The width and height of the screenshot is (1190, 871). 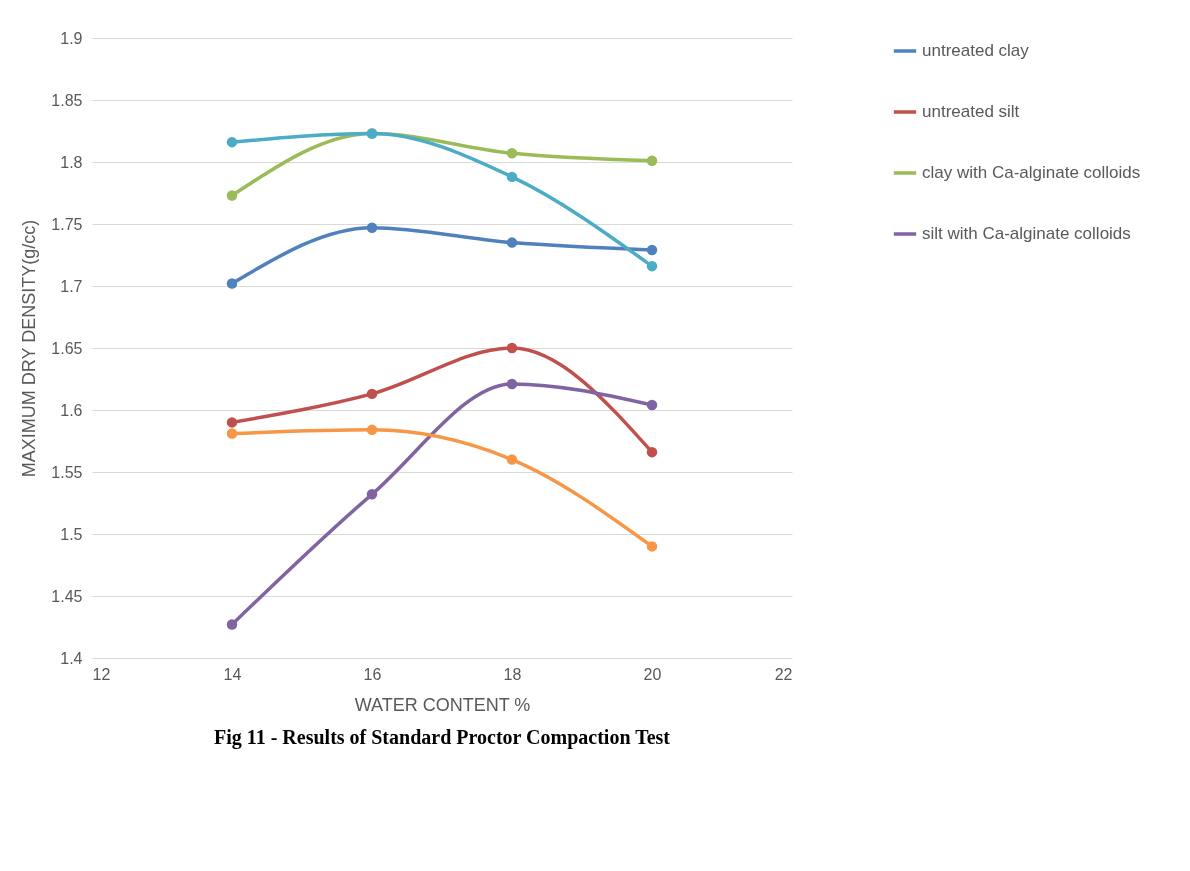 I want to click on y-tick-label: 1.65, so click(x=67, y=348).